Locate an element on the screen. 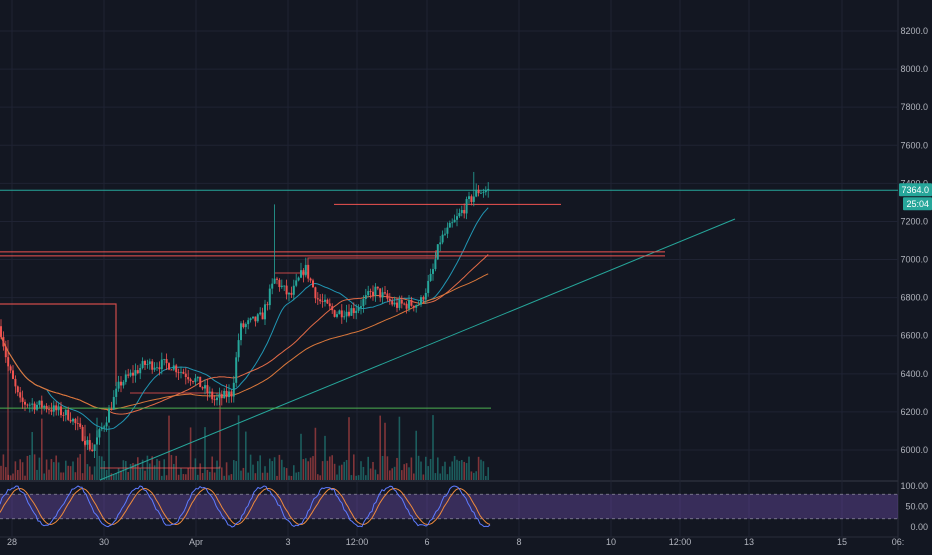 Image resolution: width=932 pixels, height=555 pixels. time-tick-label: 10 is located at coordinates (611, 542).